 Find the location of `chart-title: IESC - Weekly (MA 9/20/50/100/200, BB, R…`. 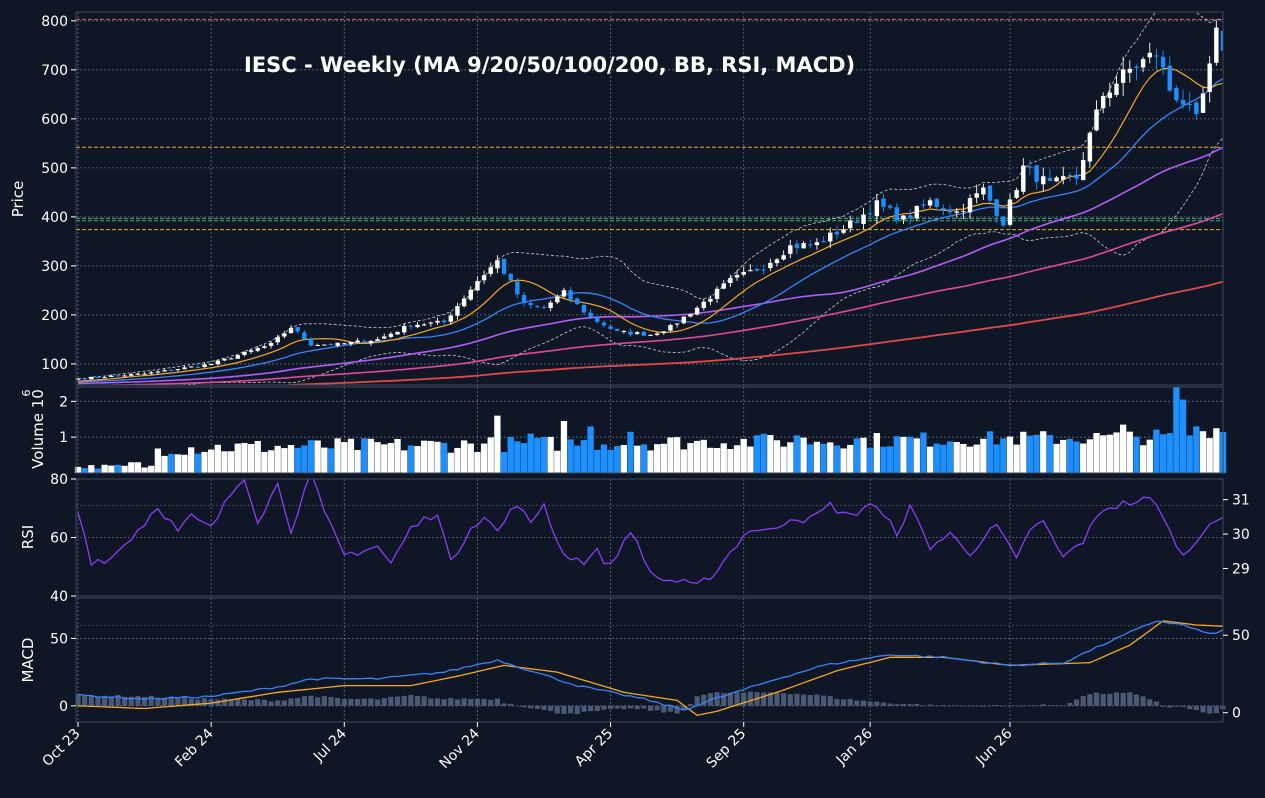

chart-title: IESC - Weekly (MA 9/20/50/100/200, BB, R… is located at coordinates (549, 65).